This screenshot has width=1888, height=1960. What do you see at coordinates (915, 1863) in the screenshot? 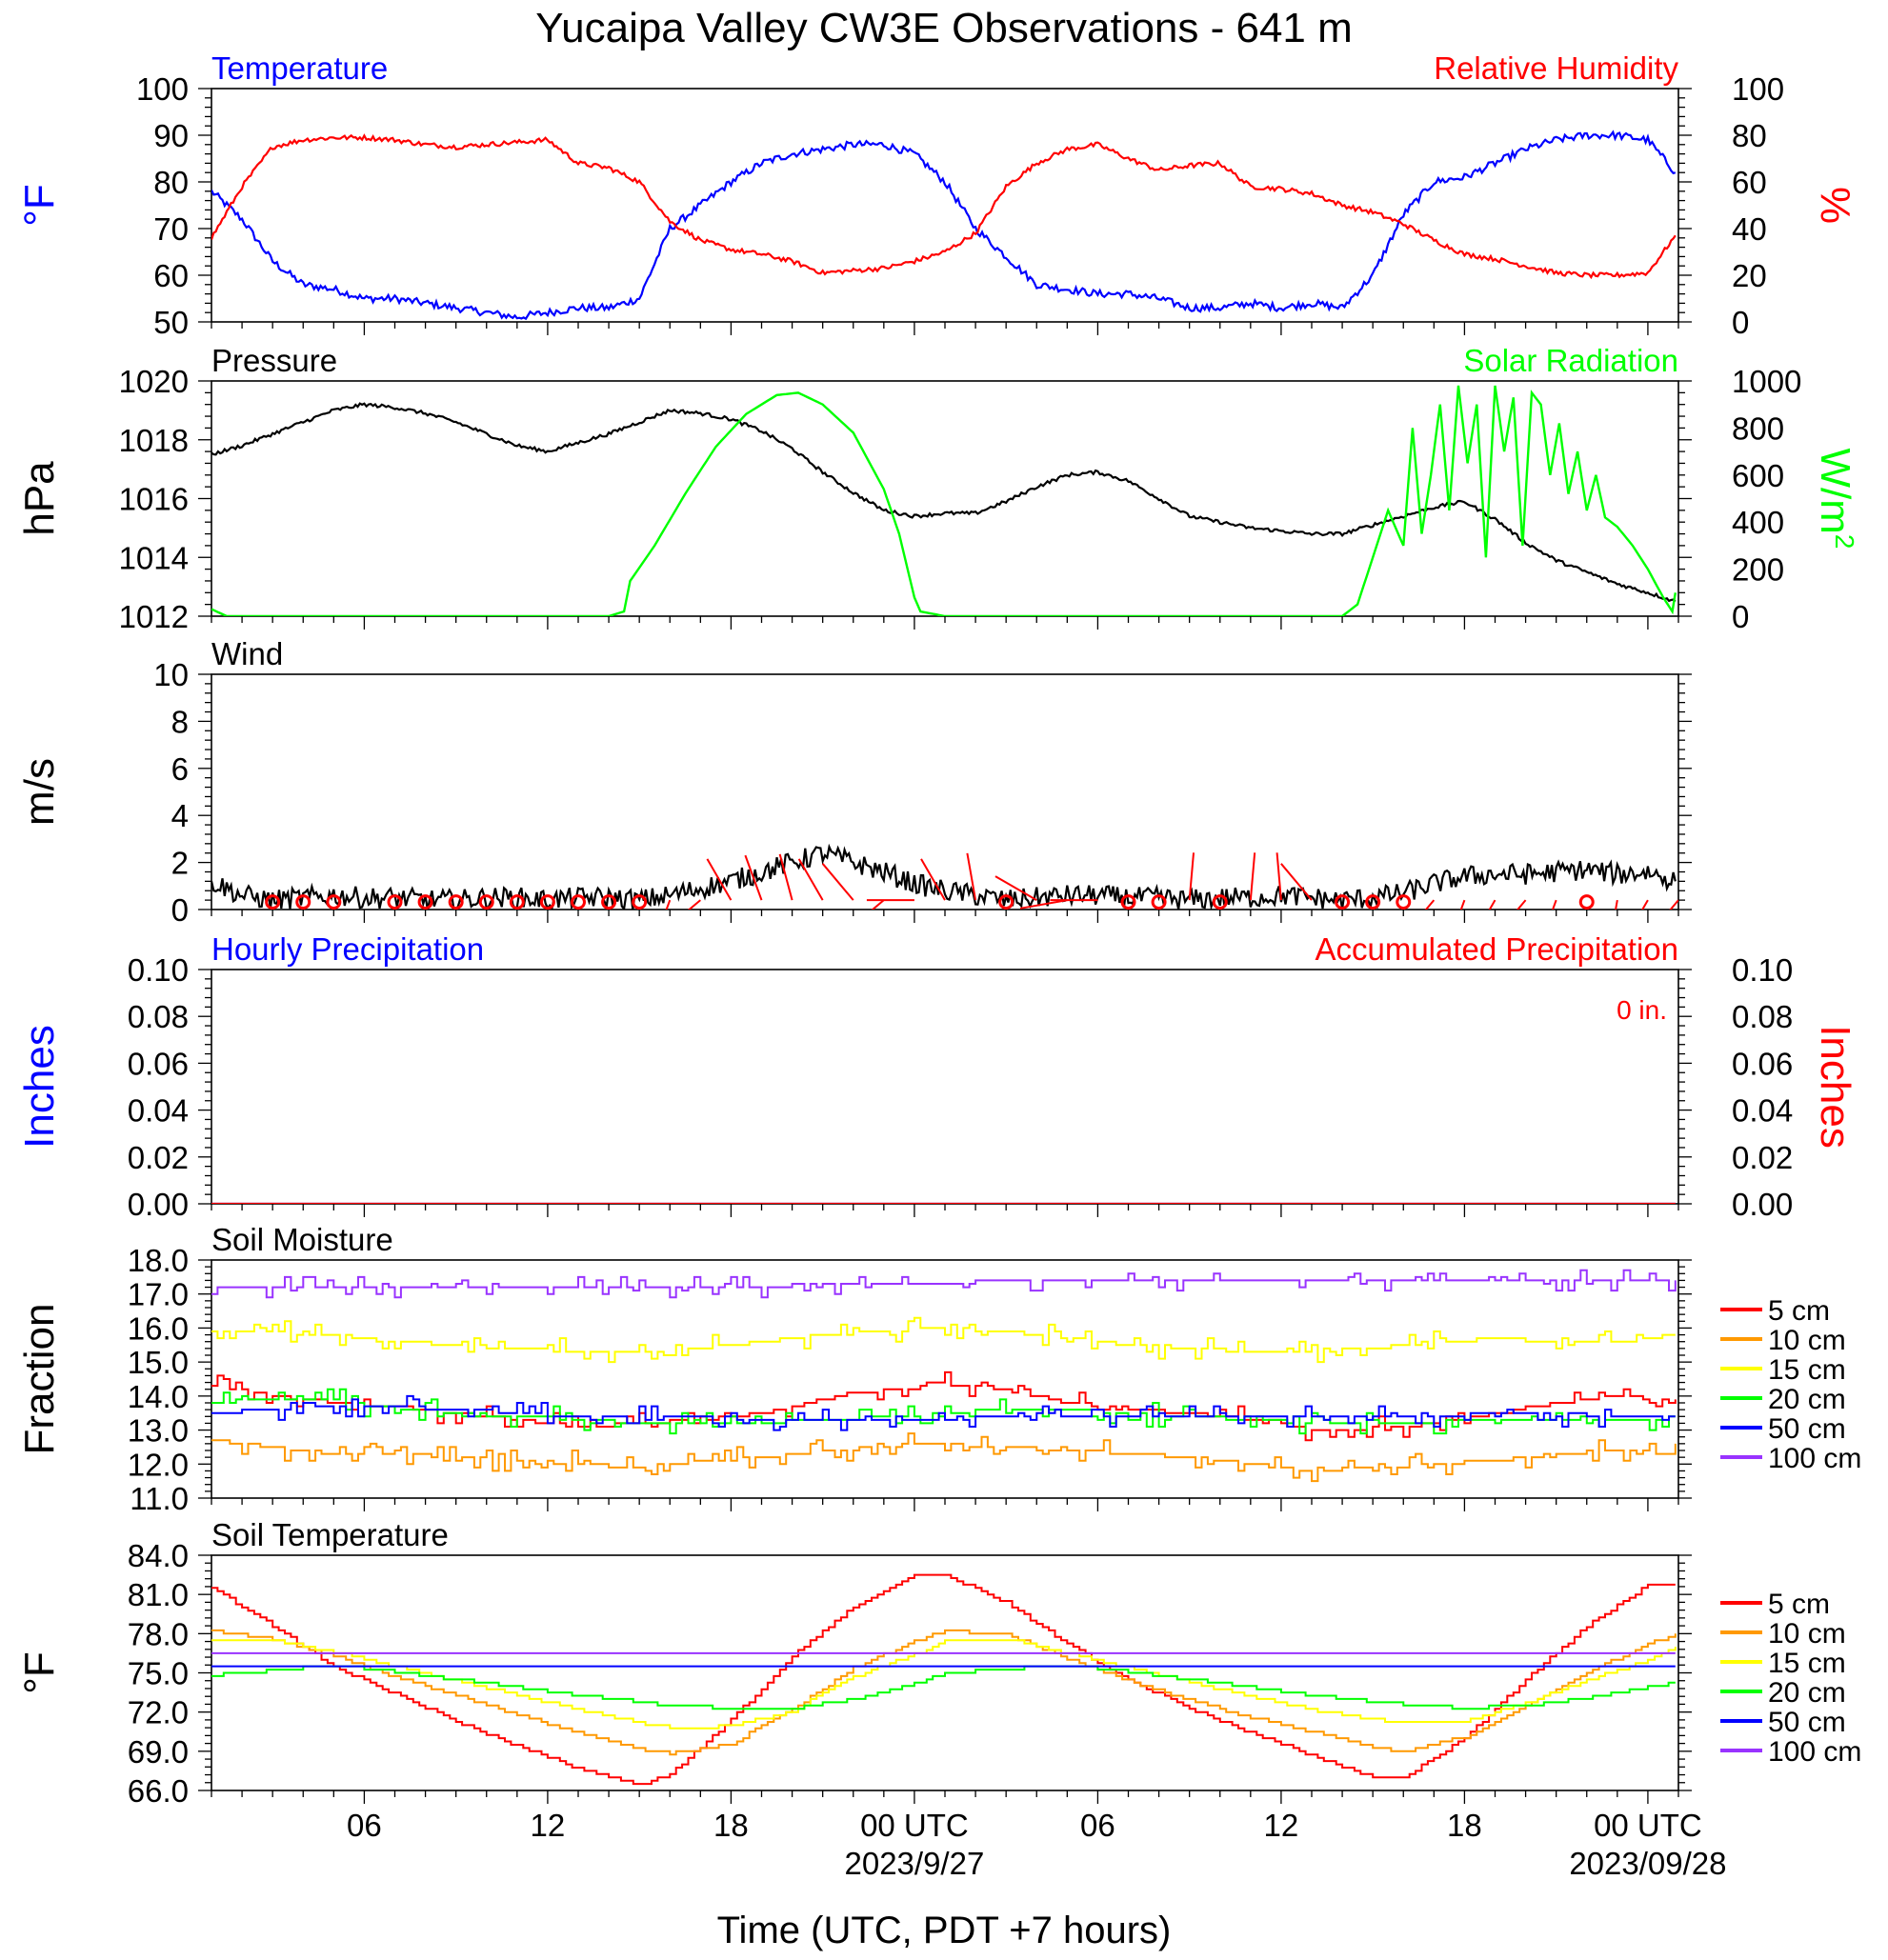
I see `x-tick-date-label: 2023/9/27` at bounding box center [915, 1863].